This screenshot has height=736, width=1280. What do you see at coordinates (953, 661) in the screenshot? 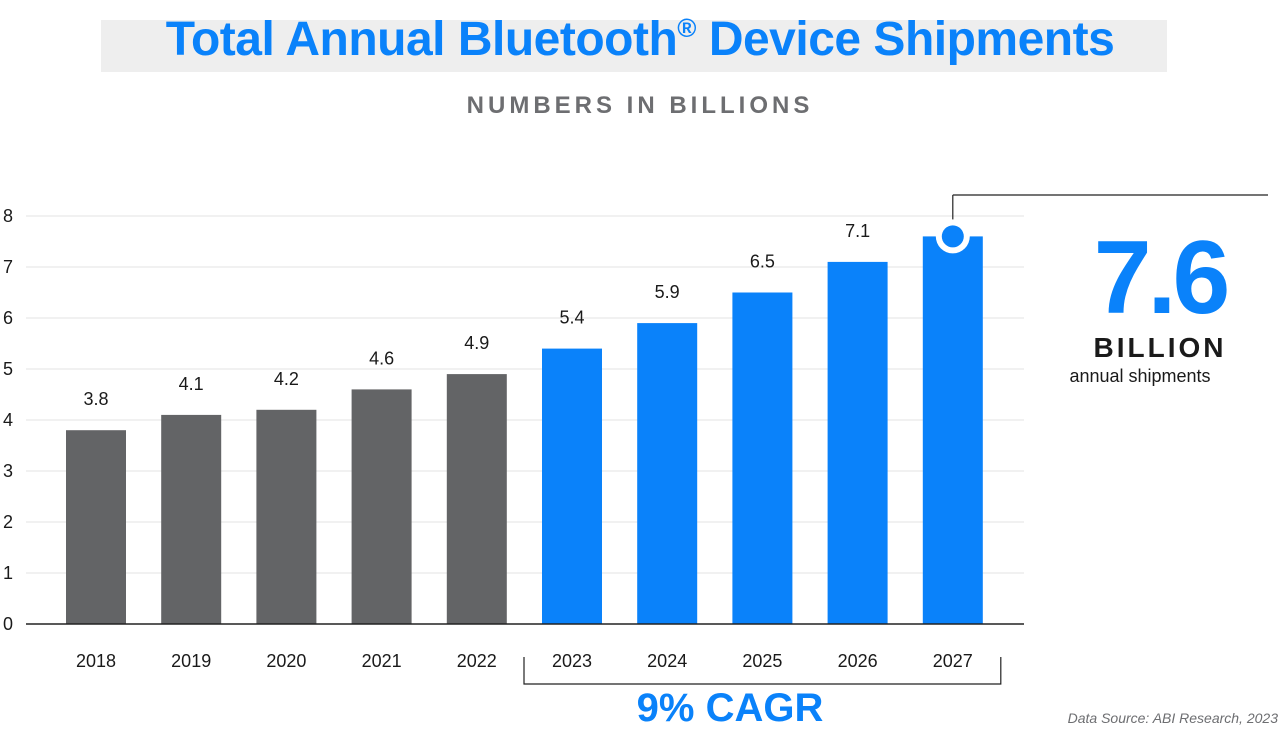
I see `x-tick-label: 2027` at bounding box center [953, 661].